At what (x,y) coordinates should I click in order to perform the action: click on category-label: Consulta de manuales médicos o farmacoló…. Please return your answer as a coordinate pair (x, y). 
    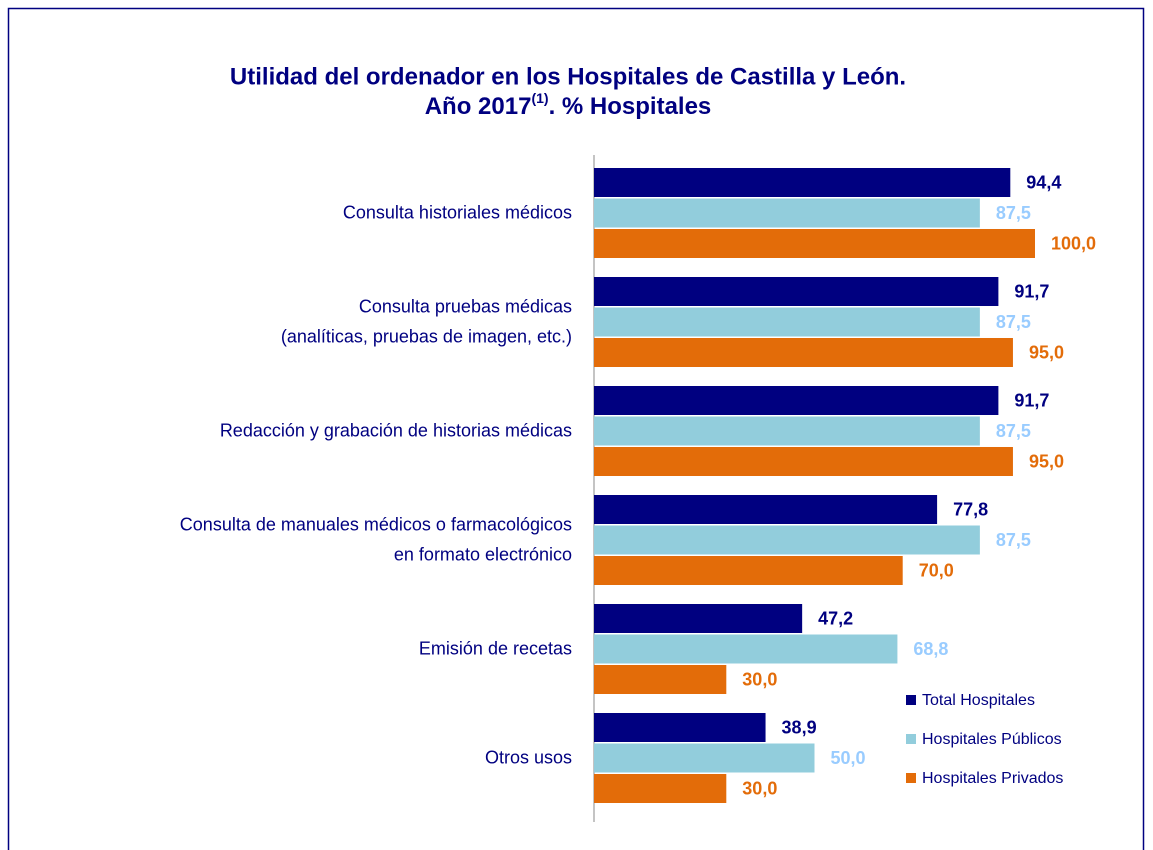
    Looking at the image, I should click on (376, 525).